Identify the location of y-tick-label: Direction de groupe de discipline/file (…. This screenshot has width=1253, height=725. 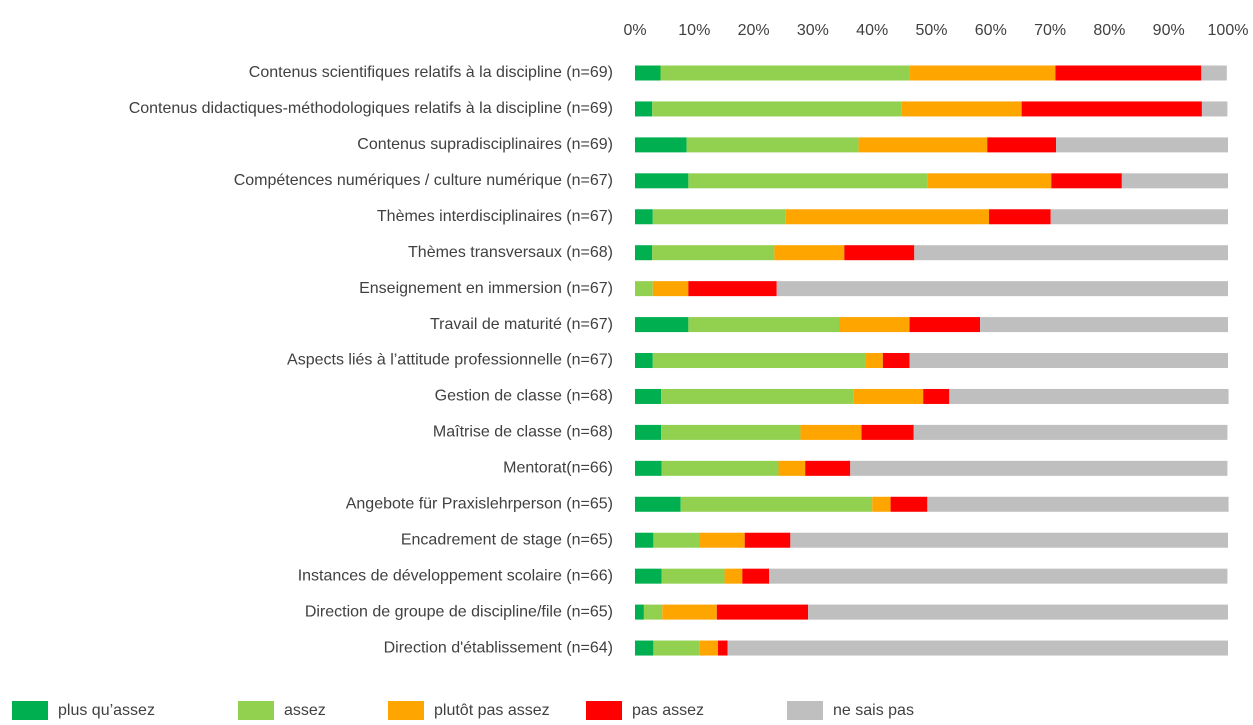
(459, 611).